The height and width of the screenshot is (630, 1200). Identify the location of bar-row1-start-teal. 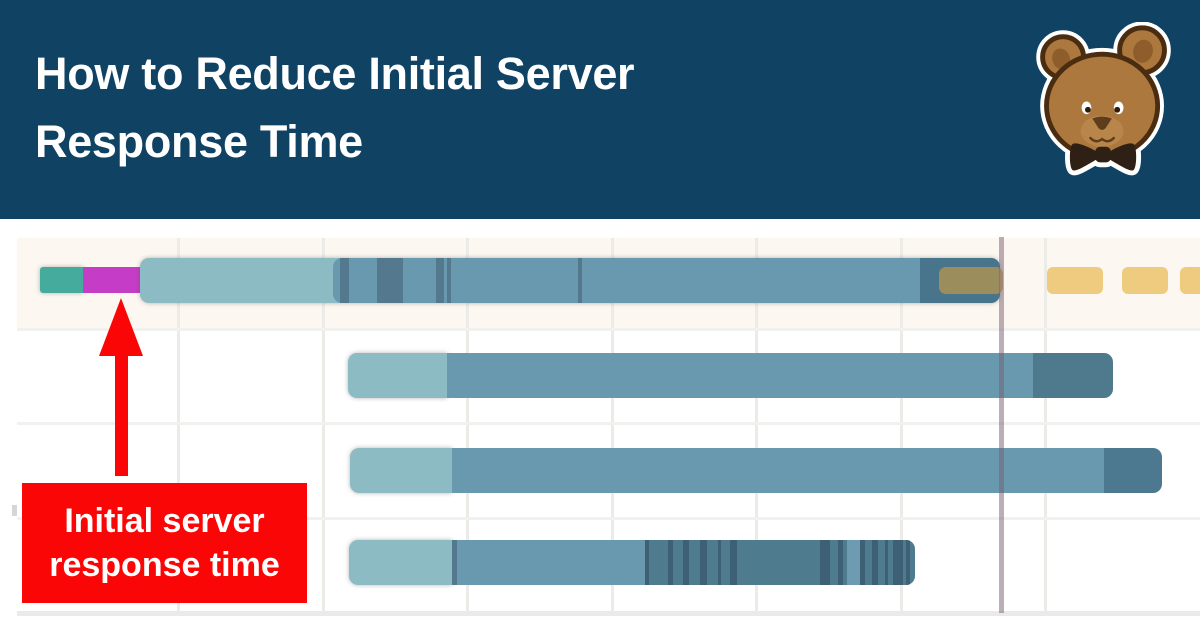
(61, 280).